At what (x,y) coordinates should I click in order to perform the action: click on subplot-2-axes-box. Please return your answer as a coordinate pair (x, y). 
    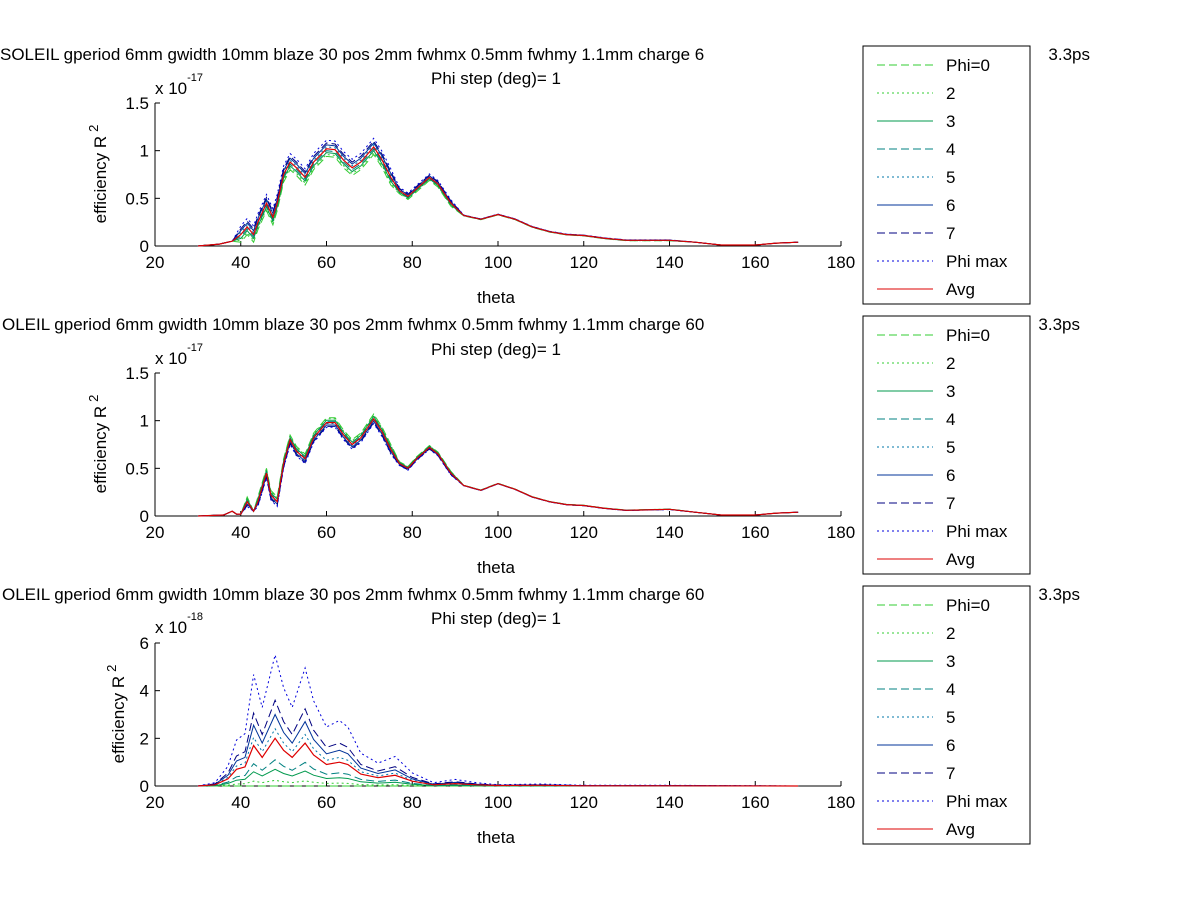
    Looking at the image, I should click on (498, 444).